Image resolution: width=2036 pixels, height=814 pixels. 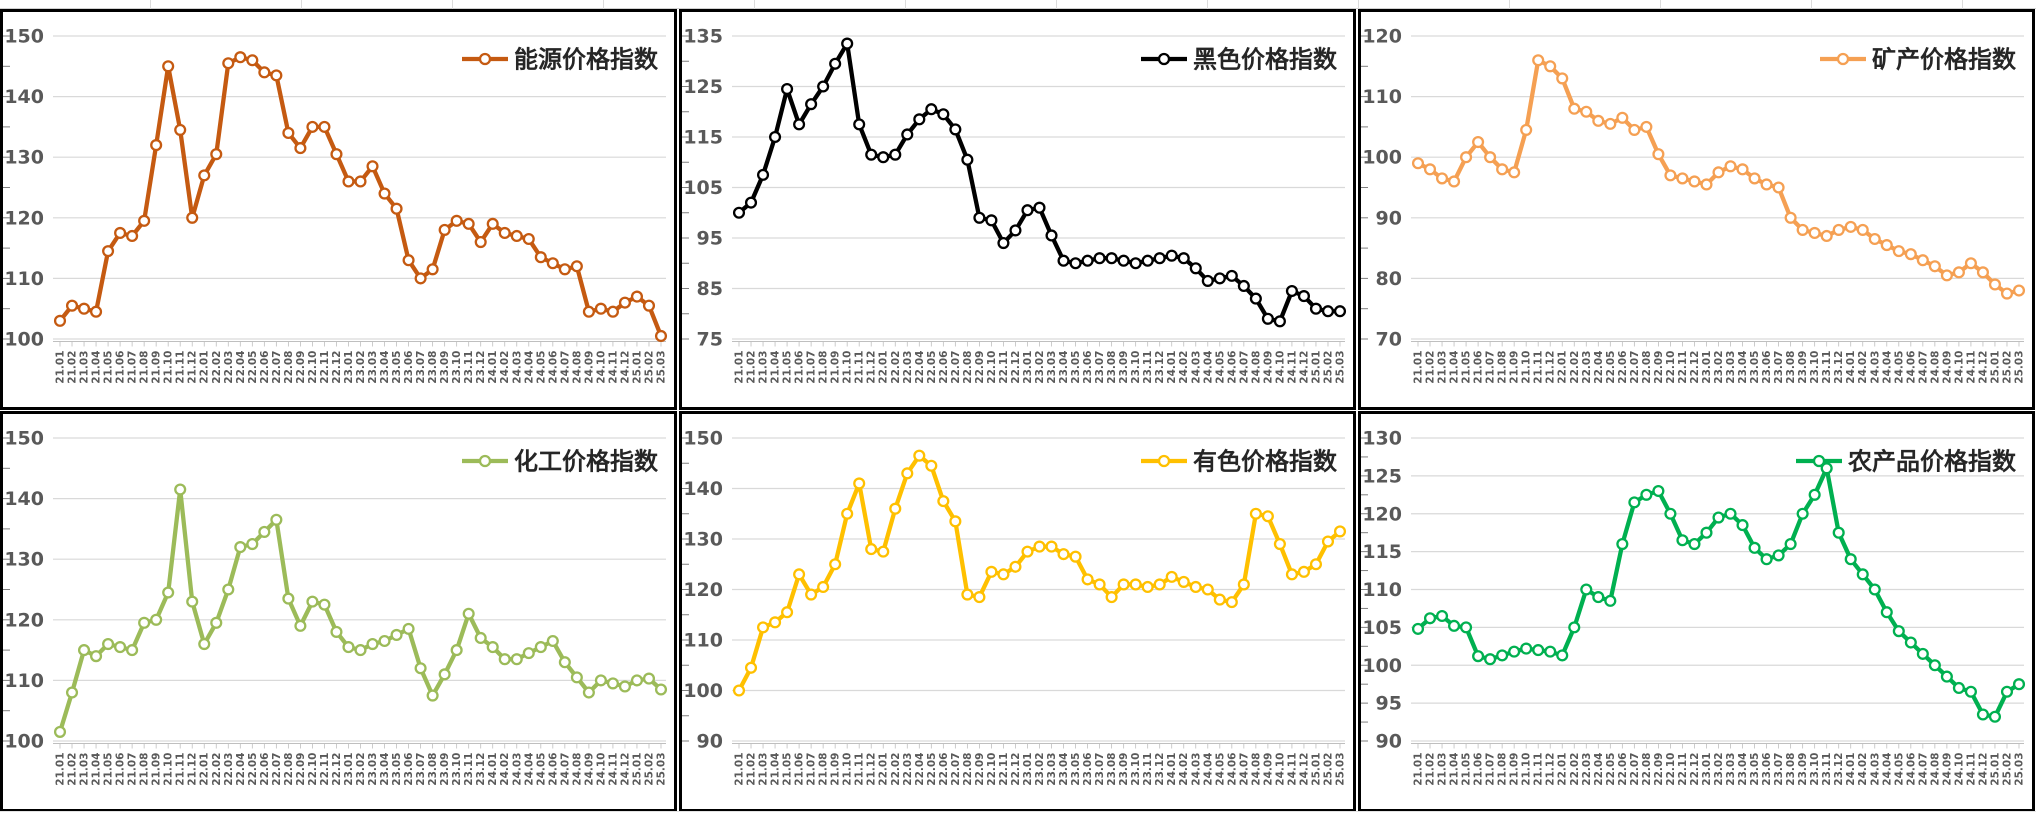 I want to click on x-axis-tick-label: 21.09, so click(x=157, y=769).